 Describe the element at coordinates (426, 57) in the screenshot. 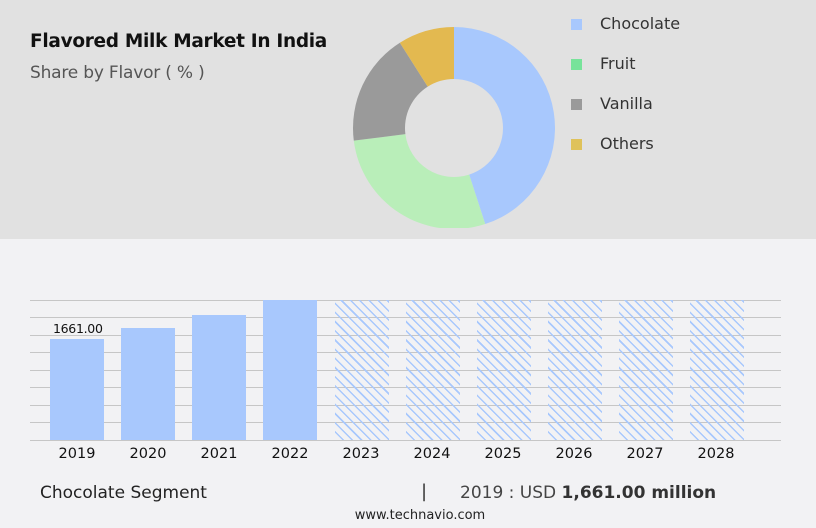

I see `donut-slice-others` at that location.